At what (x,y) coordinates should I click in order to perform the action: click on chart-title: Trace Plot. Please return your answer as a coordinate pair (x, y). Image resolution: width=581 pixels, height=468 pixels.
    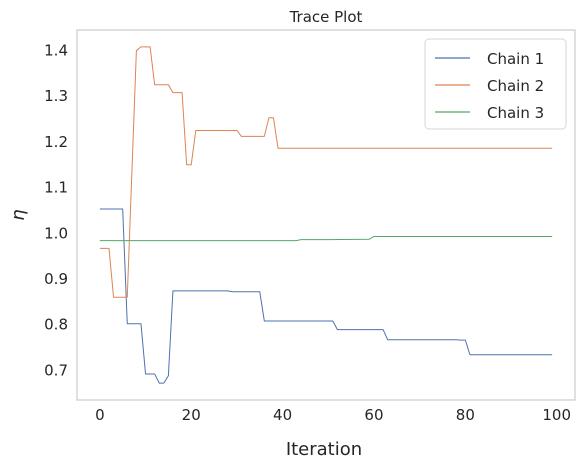
    Looking at the image, I should click on (326, 17).